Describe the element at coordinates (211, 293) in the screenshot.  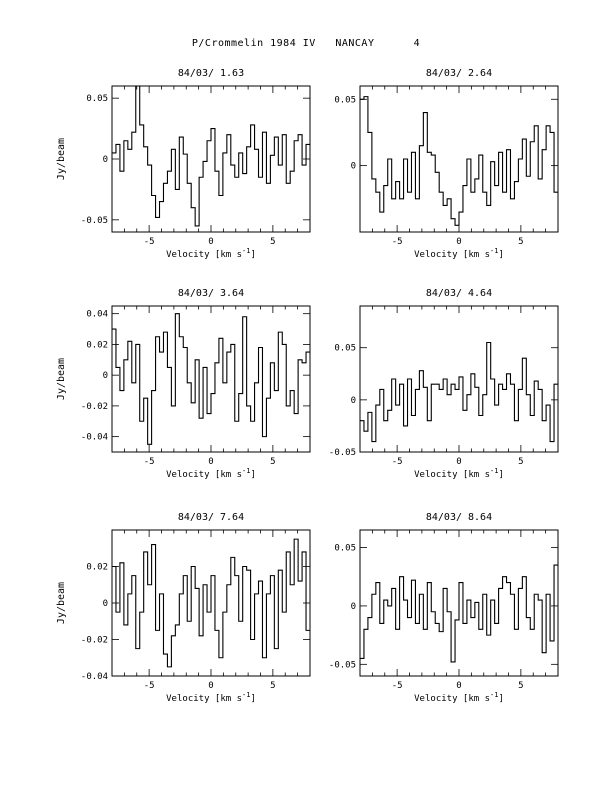
I see `panel-title: 84/03/ 3.64` at that location.